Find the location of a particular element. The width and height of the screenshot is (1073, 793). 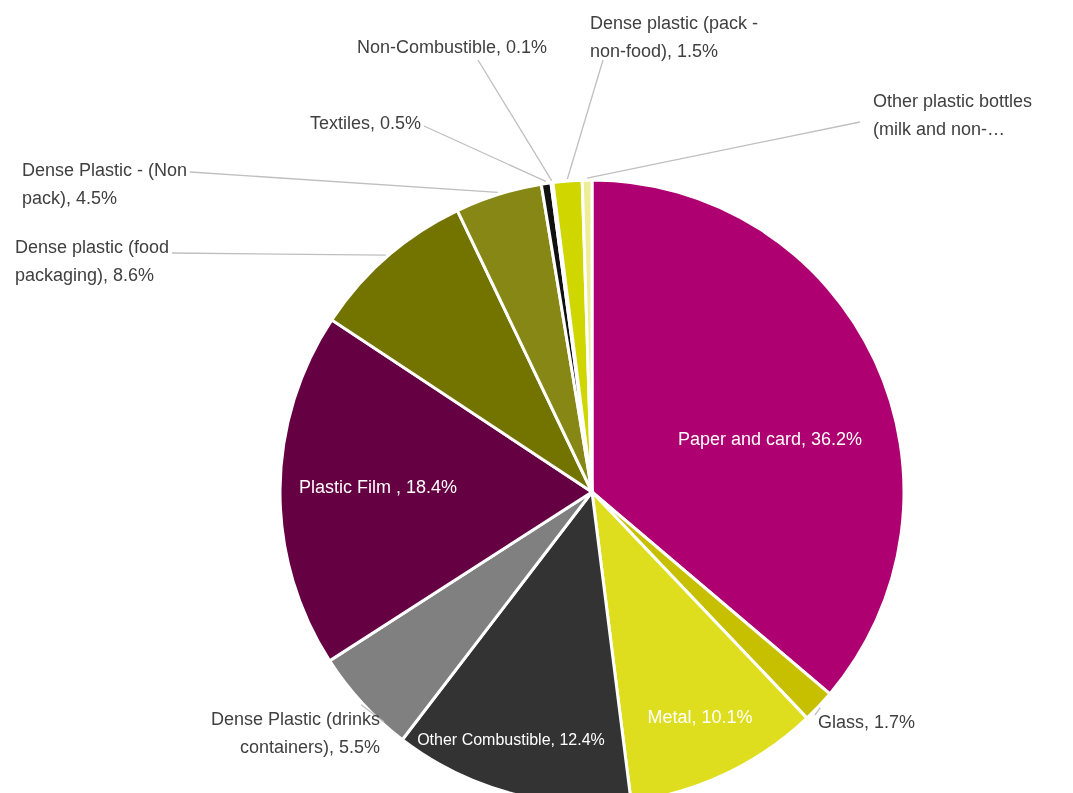

slice-label: Textiles, 0.5% is located at coordinates (366, 122).